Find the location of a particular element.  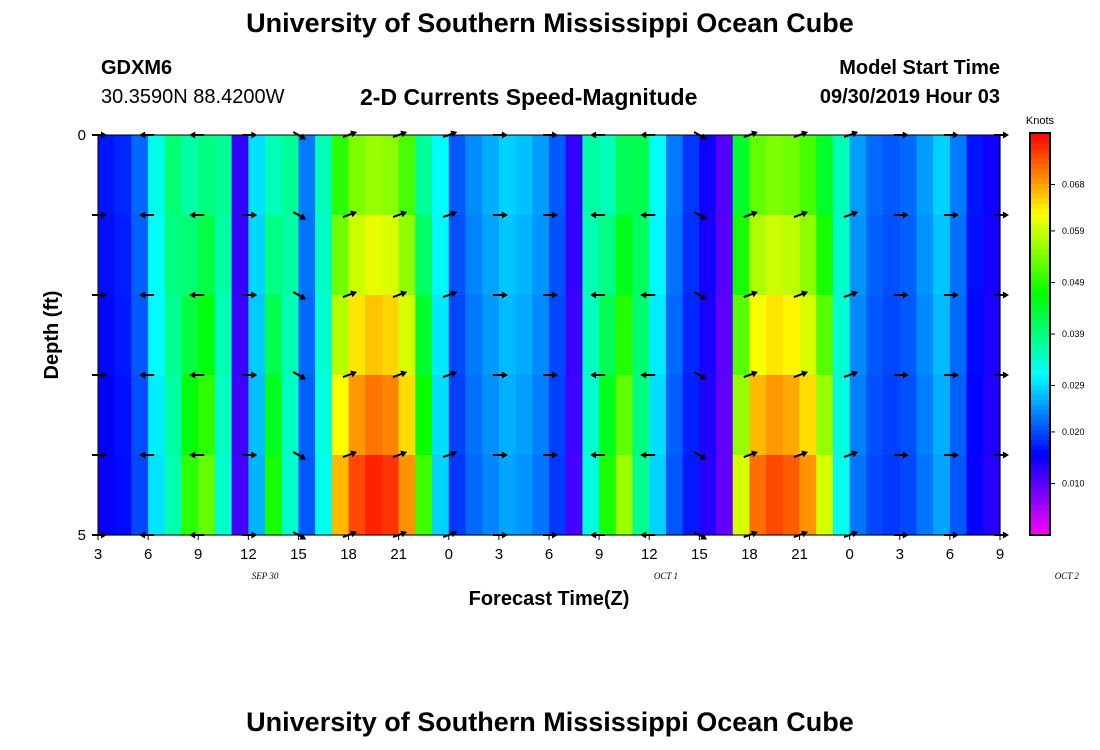

colorbar-tick-label: 0.020 is located at coordinates (1073, 432).